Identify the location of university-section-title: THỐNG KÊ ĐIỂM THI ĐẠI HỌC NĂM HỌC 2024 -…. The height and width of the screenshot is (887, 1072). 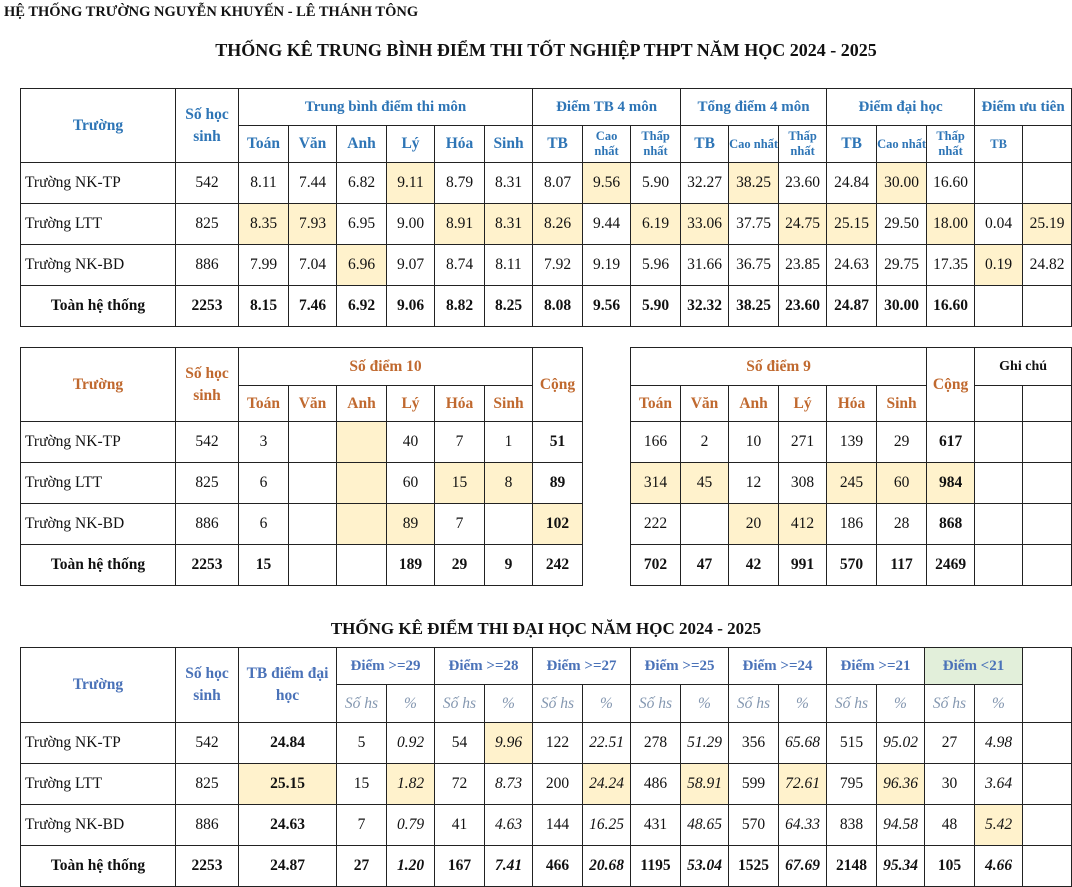
(546, 628).